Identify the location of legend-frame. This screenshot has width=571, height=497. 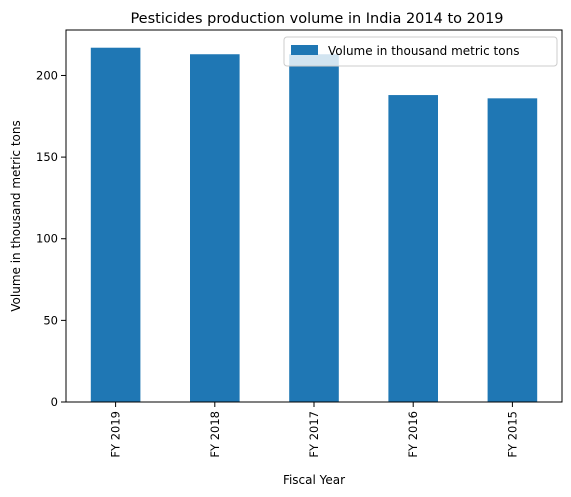
(420, 51).